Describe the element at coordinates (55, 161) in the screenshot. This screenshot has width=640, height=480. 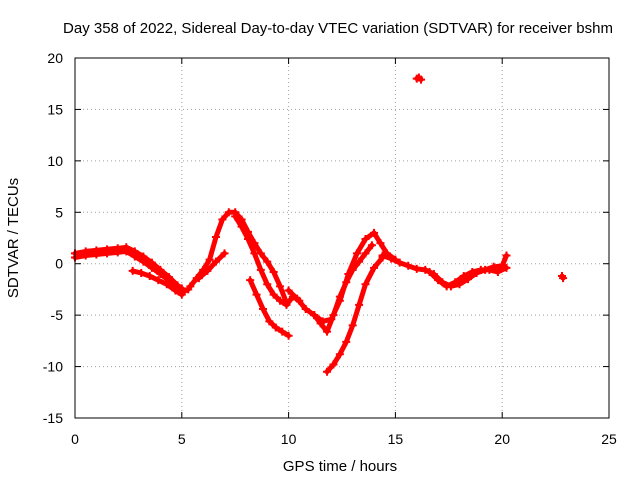
I see `y-tick-label: 10` at that location.